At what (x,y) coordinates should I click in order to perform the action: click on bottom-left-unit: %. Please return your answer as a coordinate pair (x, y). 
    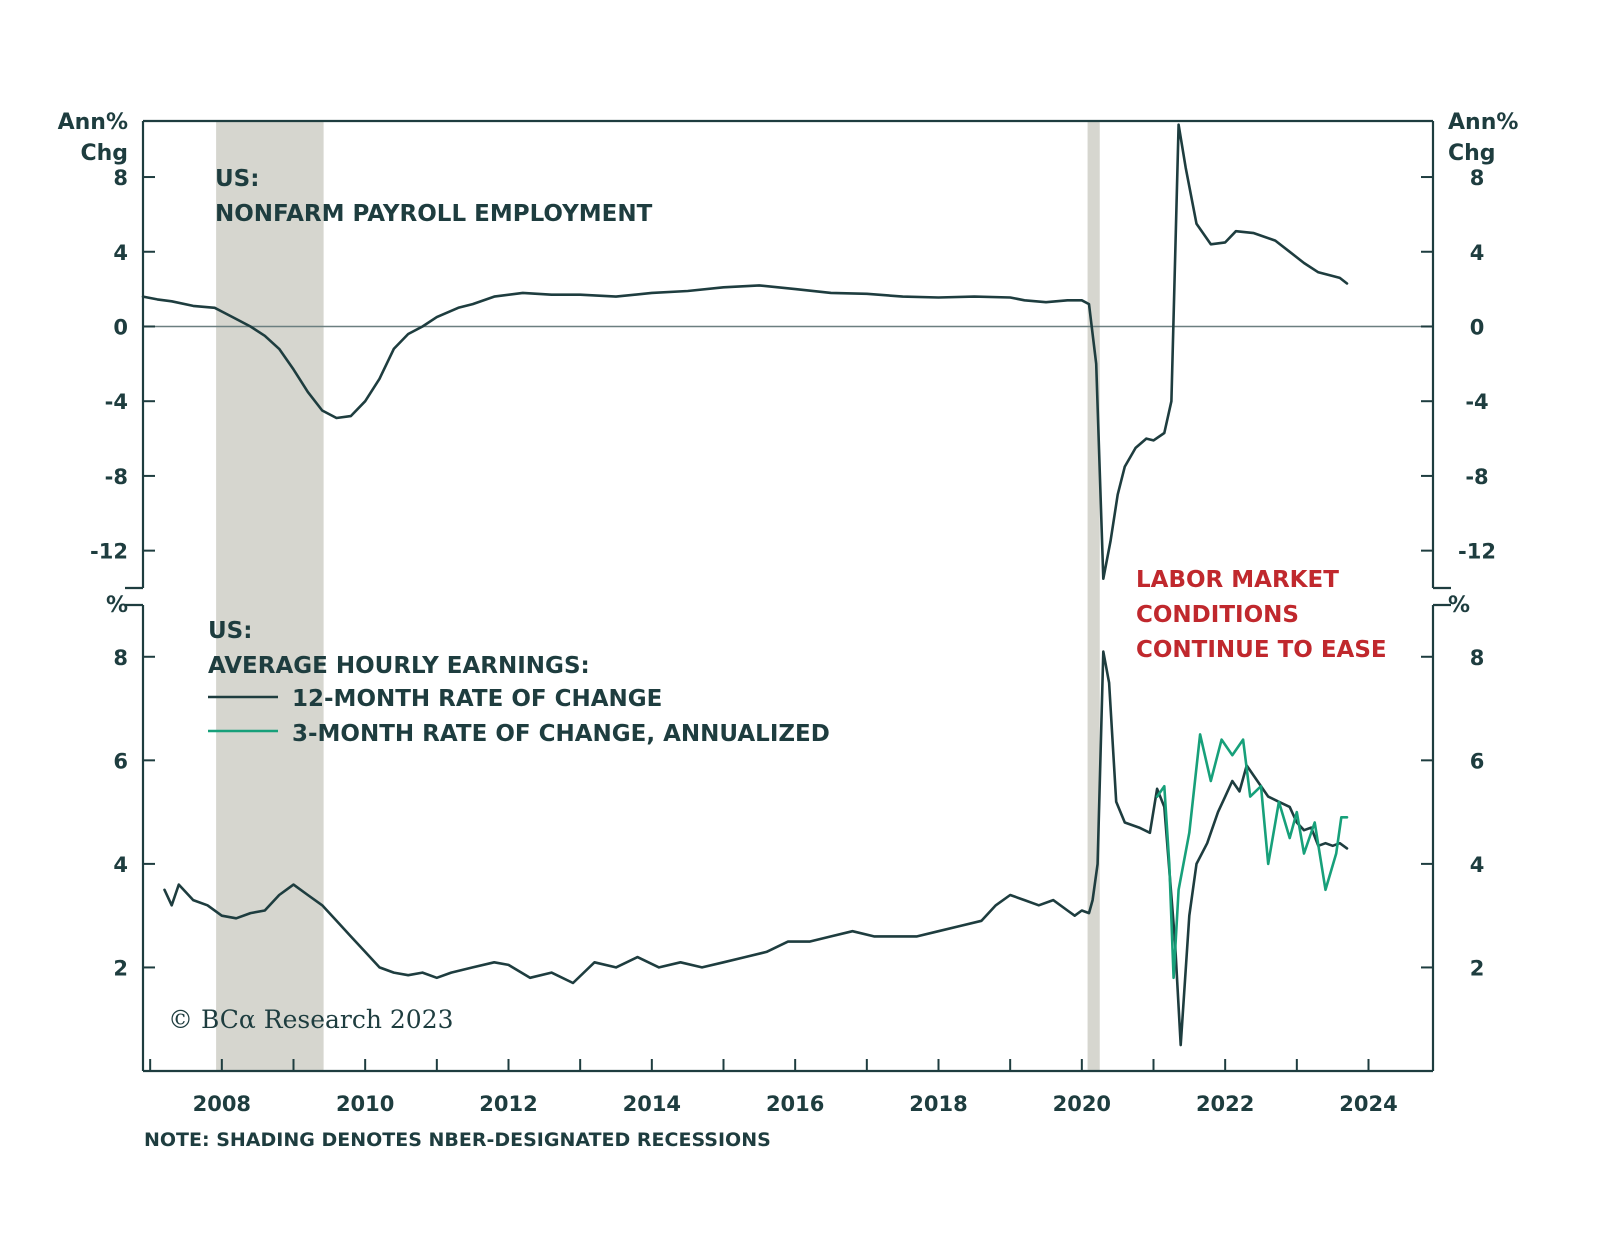
    Looking at the image, I should click on (117, 605).